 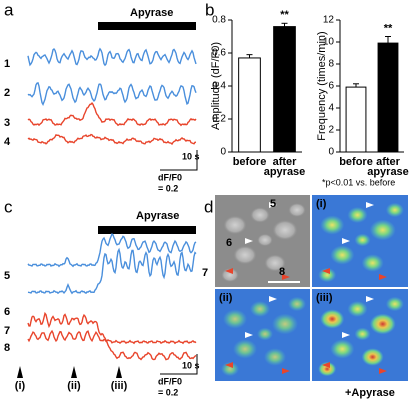 I want to click on y-tick-label: 0.8, so click(x=219, y=20).